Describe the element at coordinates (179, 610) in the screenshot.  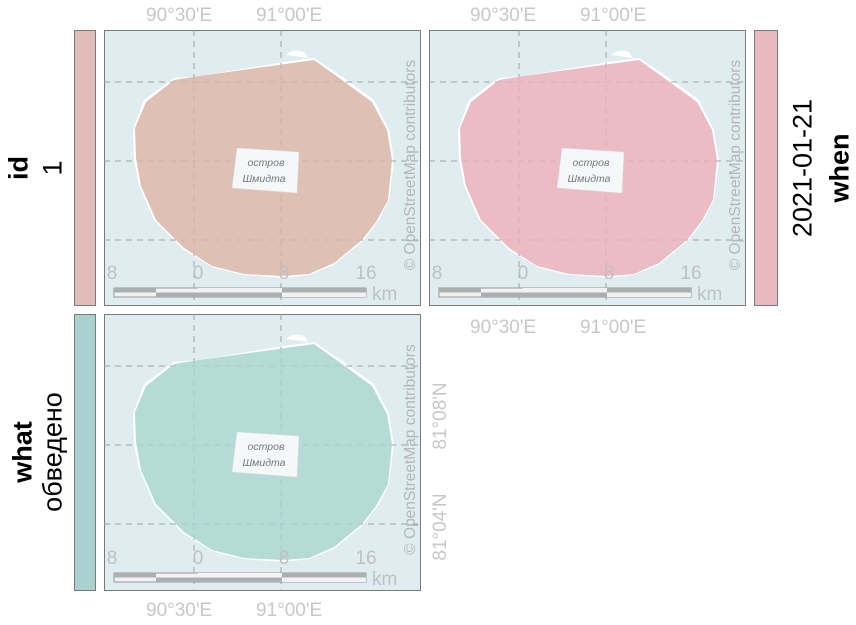
I see `bottom-lon-label-3a: 90°30'E` at that location.